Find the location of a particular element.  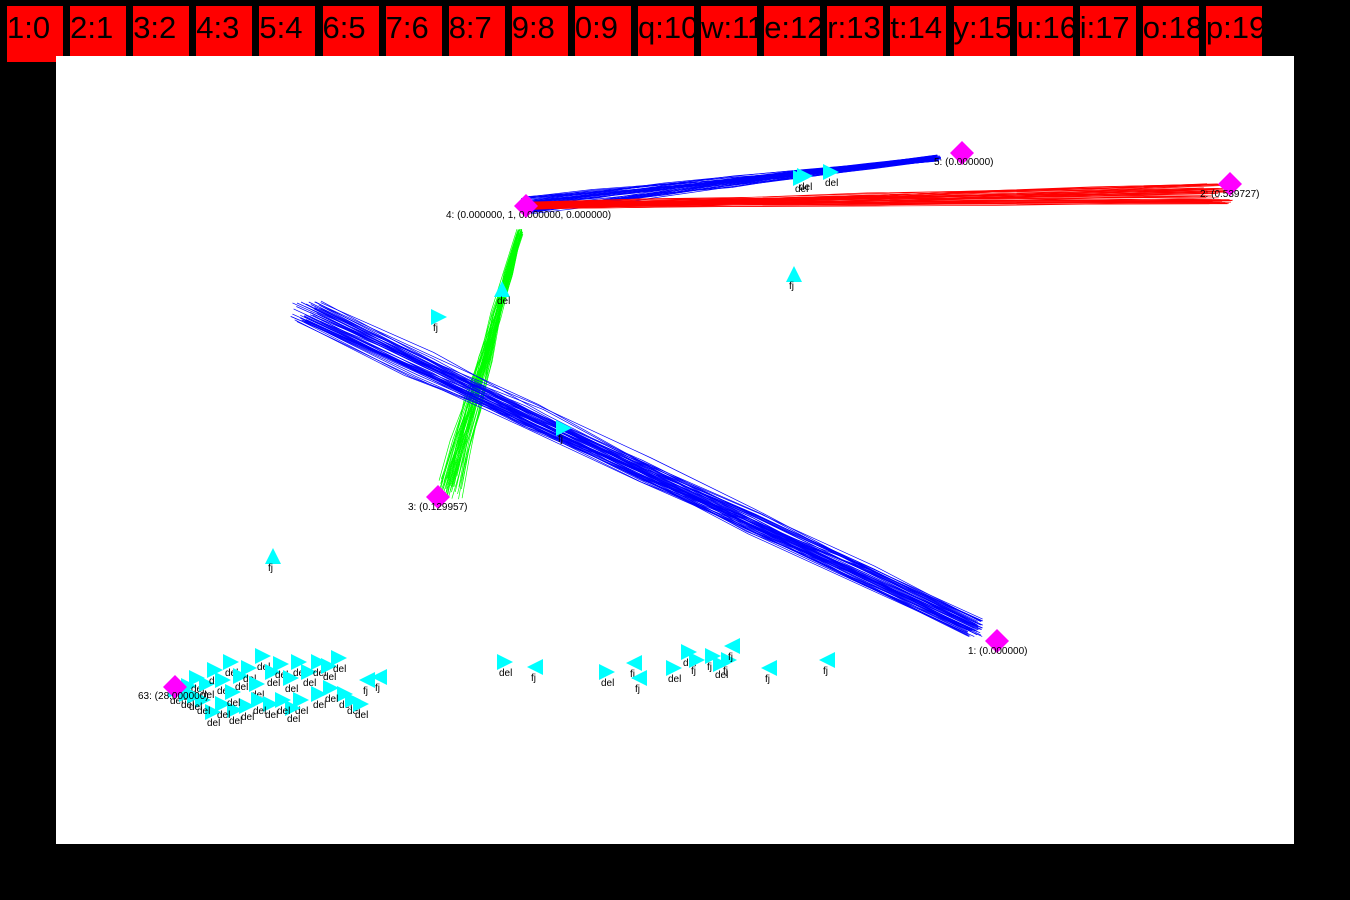

tab-o-18: o:18 is located at coordinates (1170, 34).